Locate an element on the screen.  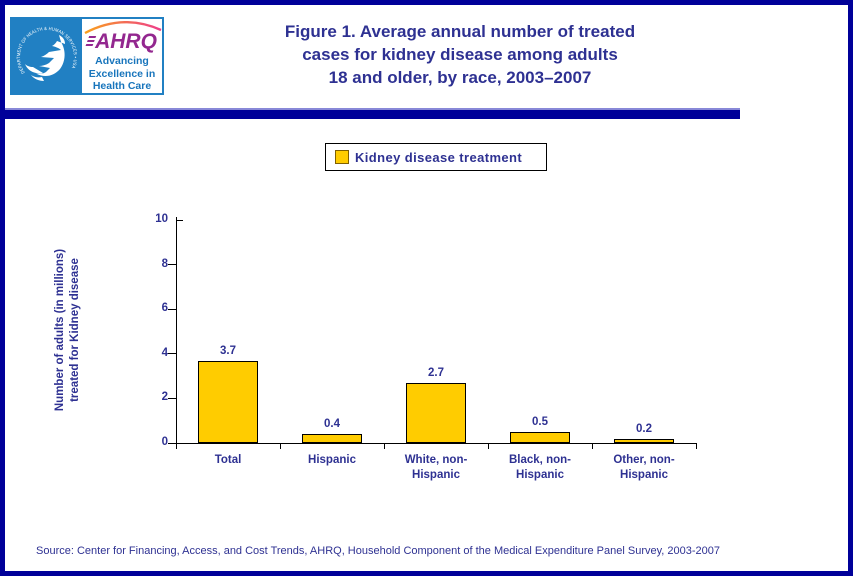
y-axis-tick-label: 10 is located at coordinates (161, 219).